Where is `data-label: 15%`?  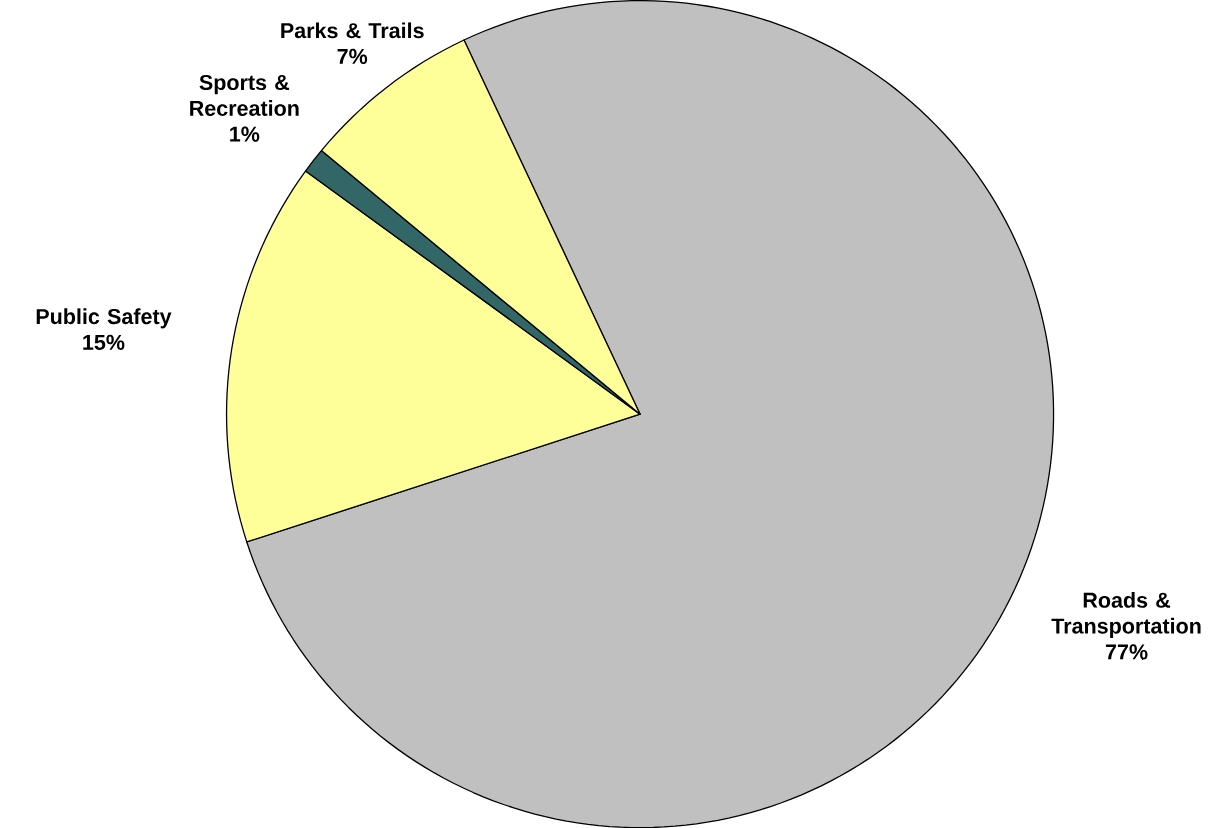 data-label: 15% is located at coordinates (104, 342).